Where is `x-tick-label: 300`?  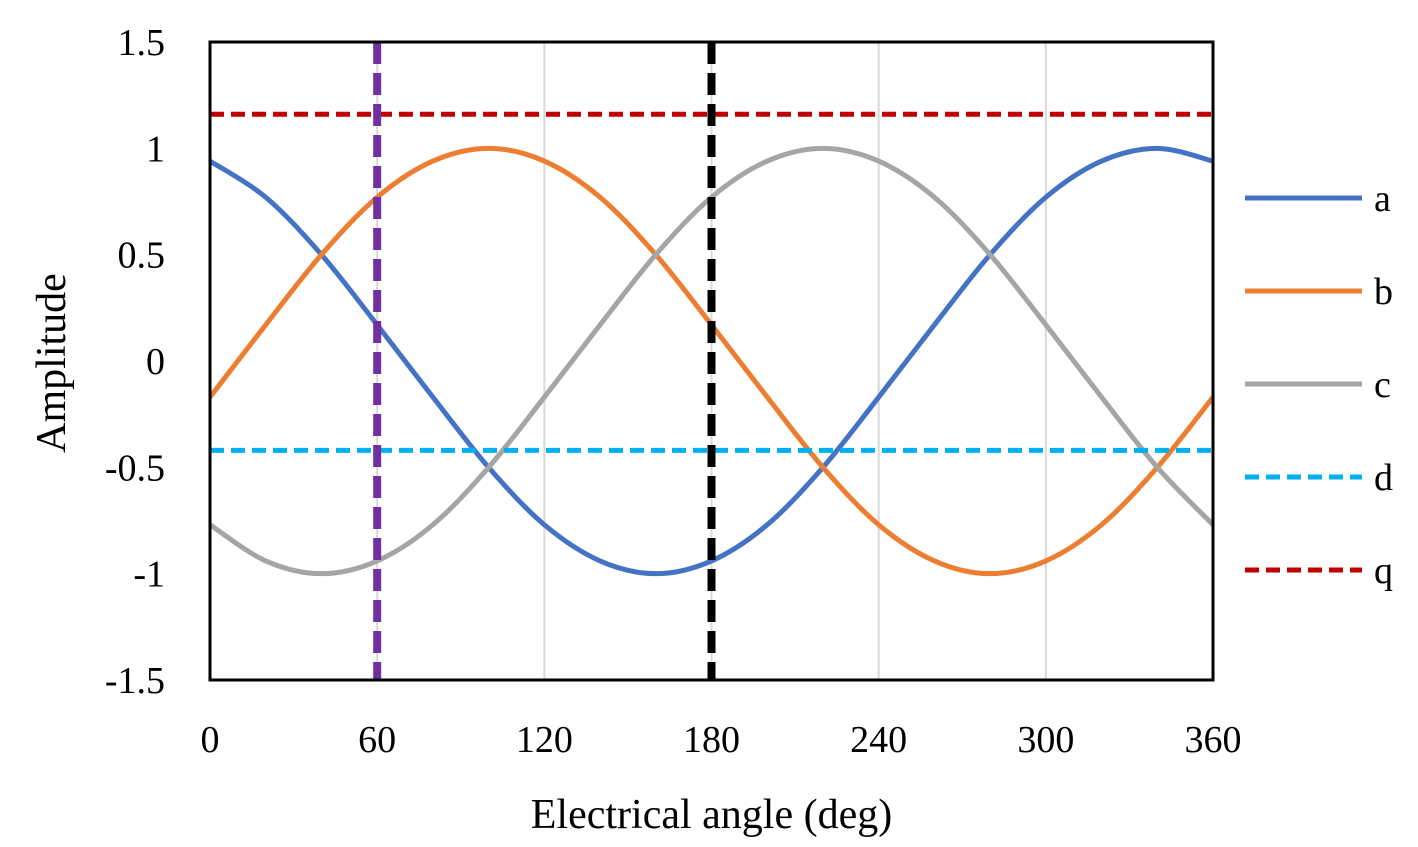 x-tick-label: 300 is located at coordinates (1045, 740).